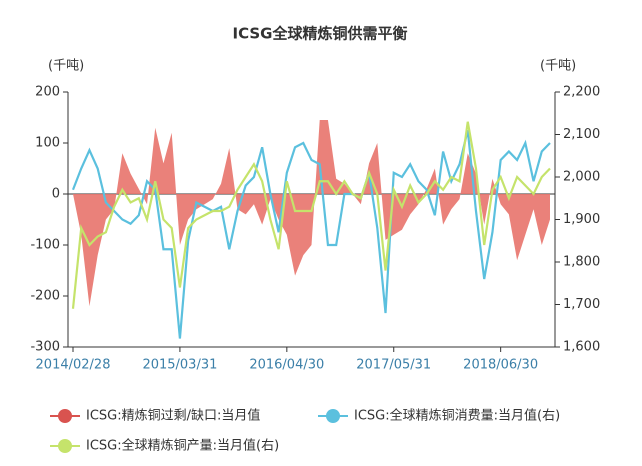 This screenshot has width=642, height=466. Describe the element at coordinates (581, 262) in the screenshot. I see `y2-tick-label: 1,800` at that location.